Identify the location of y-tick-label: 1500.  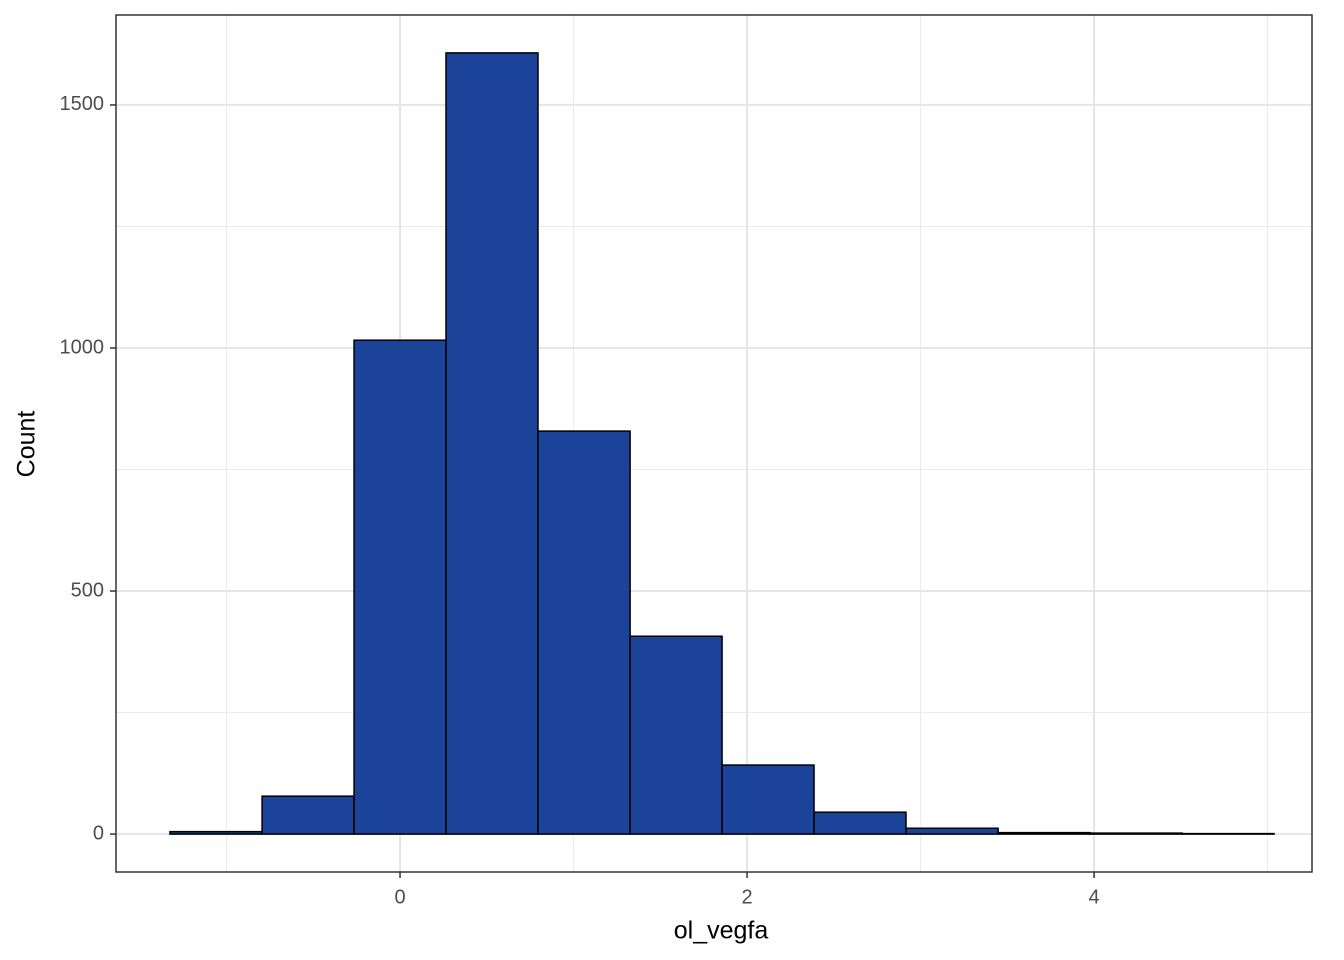
(82, 104).